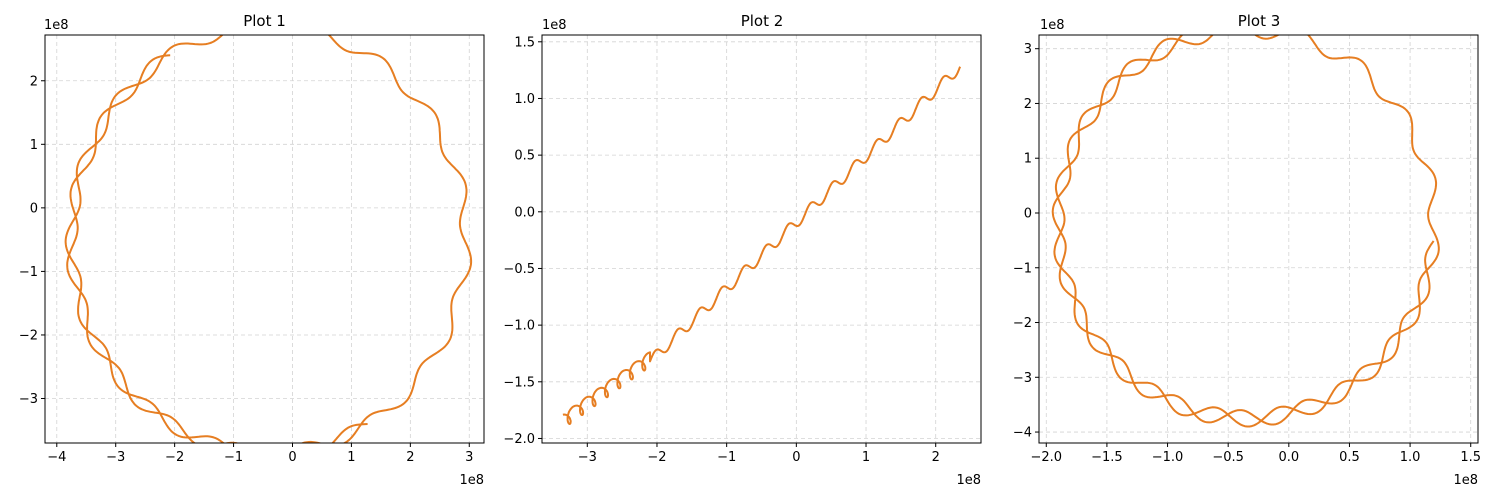  What do you see at coordinates (519, 382) in the screenshot?
I see `y-tick-label: −1.5` at bounding box center [519, 382].